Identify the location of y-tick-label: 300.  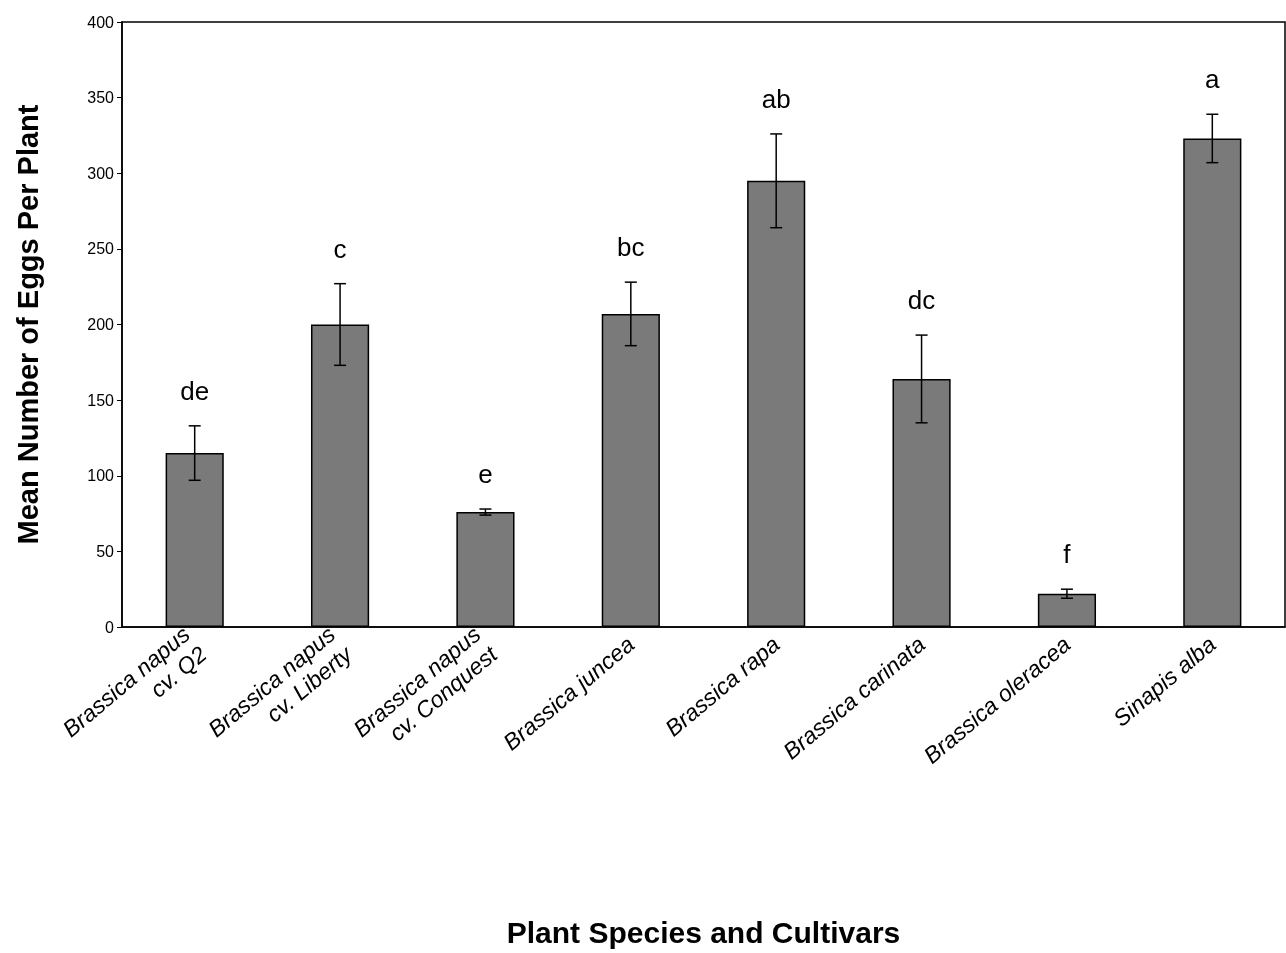
(101, 173).